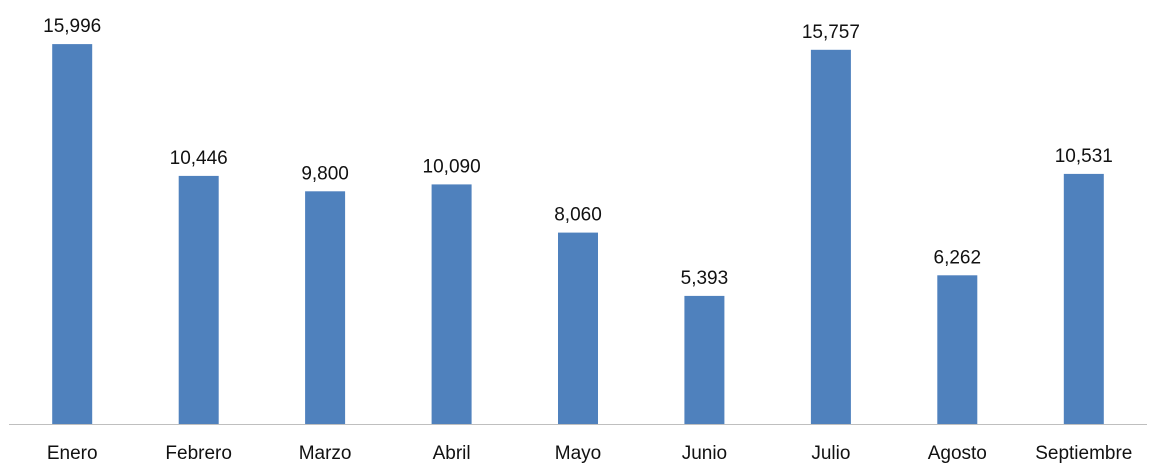 Image resolution: width=1155 pixels, height=472 pixels. I want to click on category-label-septiembre: Septiembre, so click(1083, 453).